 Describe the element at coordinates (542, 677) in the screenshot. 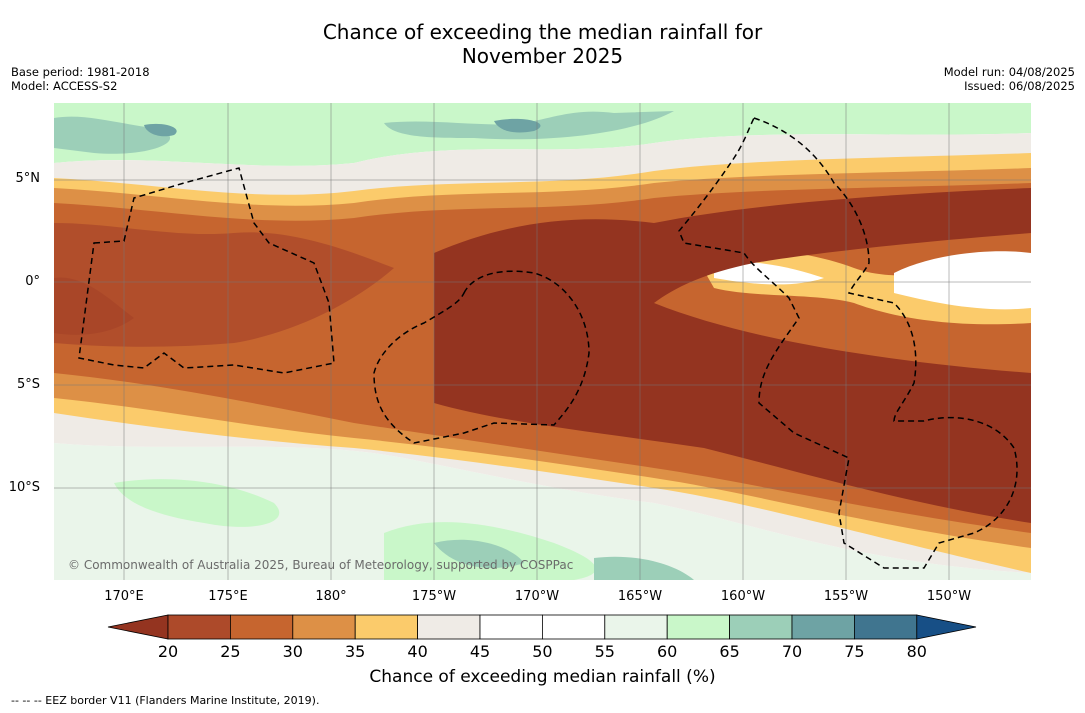

I see `colorbar-label: Chance of exceeding median rainfall (%)` at that location.